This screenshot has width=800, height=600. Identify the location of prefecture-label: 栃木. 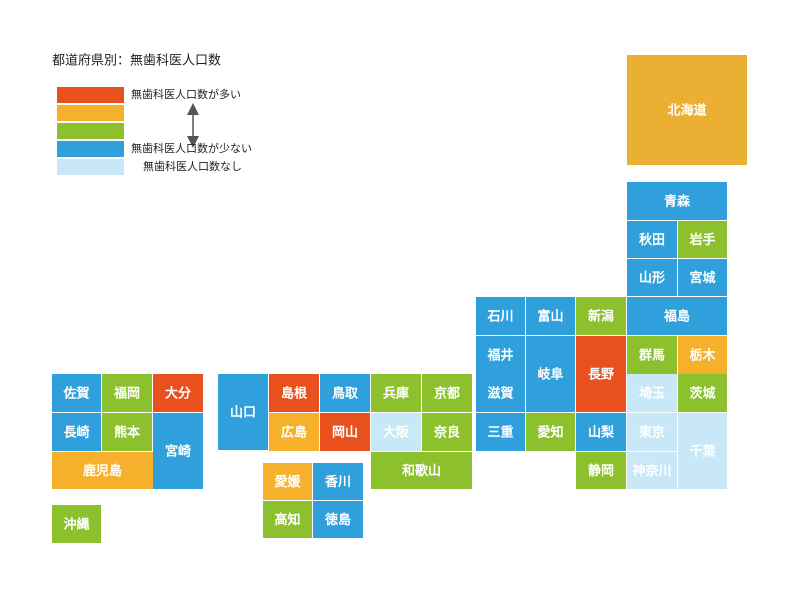
(702, 356).